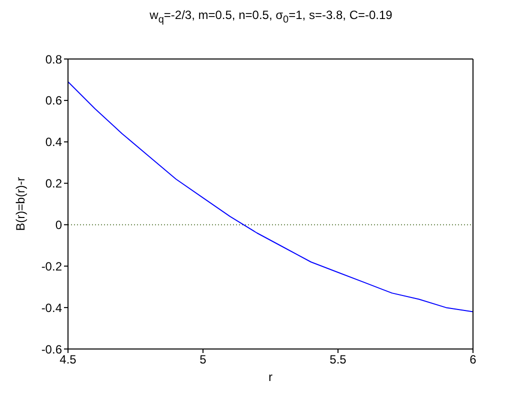  What do you see at coordinates (53, 142) in the screenshot?
I see `y-tick-label: 0.4` at bounding box center [53, 142].